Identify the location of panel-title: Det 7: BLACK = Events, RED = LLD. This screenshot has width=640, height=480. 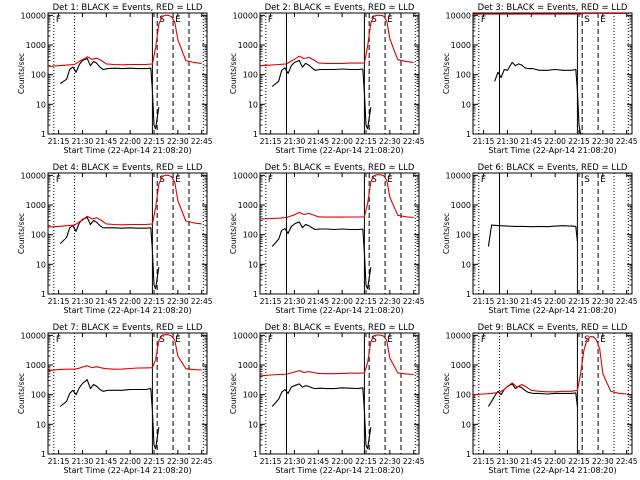
(128, 328).